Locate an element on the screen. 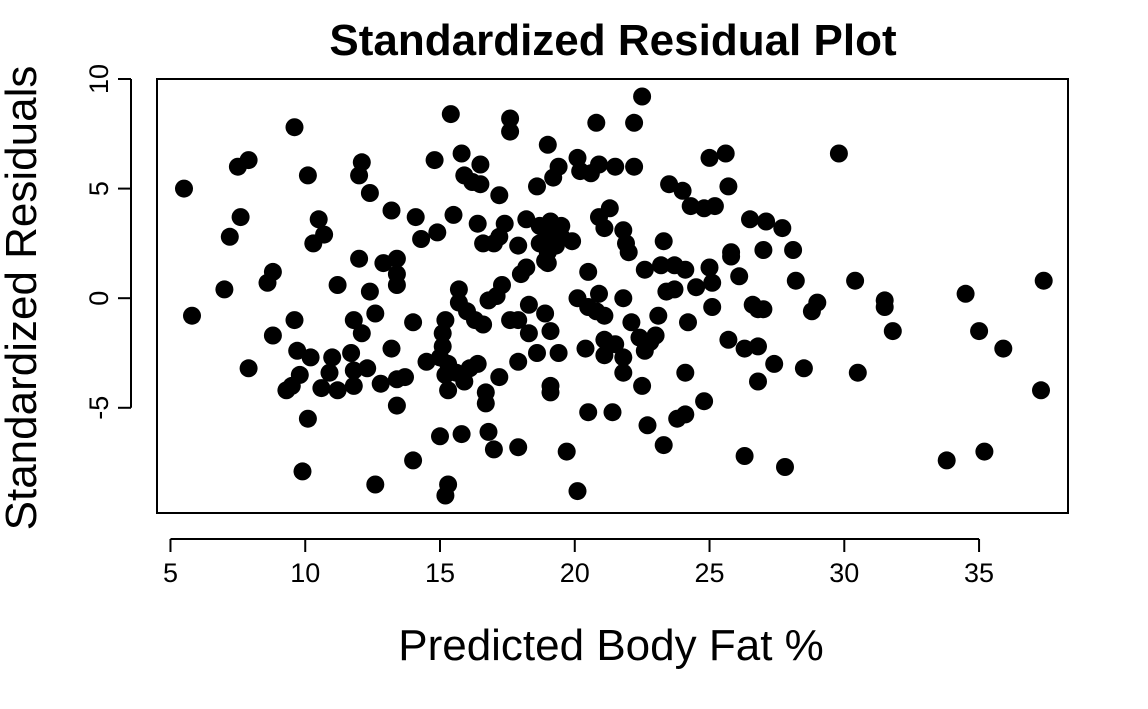 The image size is (1148, 709). y-tick-label: -5 is located at coordinates (99, 408).